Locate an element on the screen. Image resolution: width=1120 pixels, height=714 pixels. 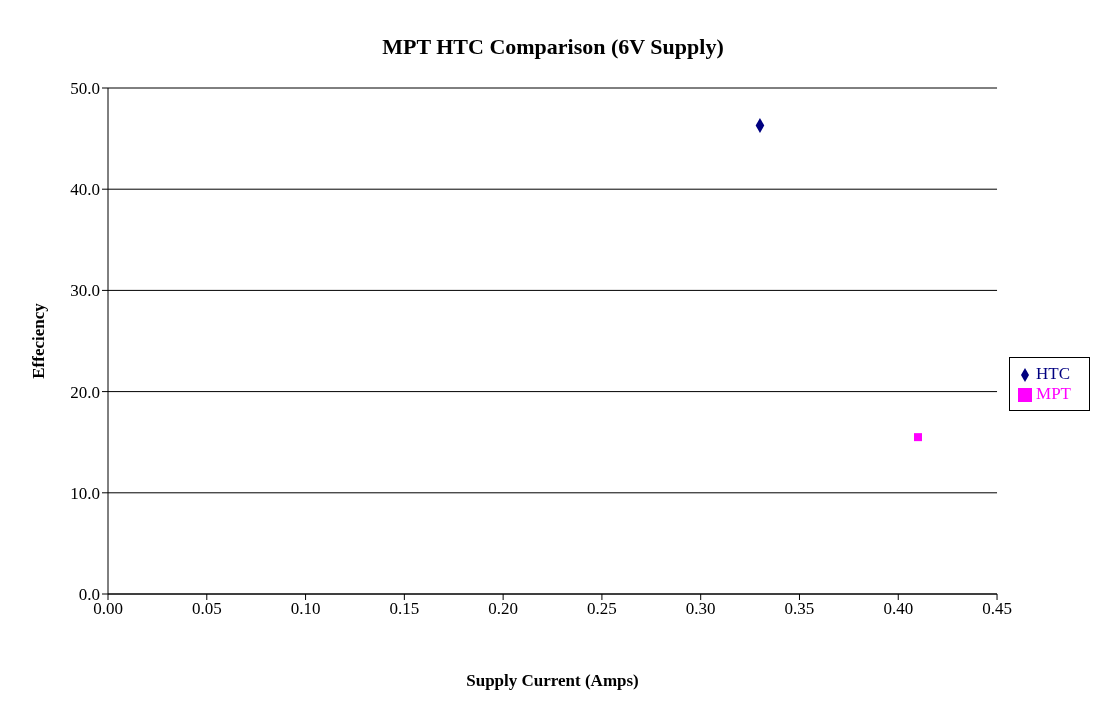
x-tick-label: 0.30 is located at coordinates (700, 609).